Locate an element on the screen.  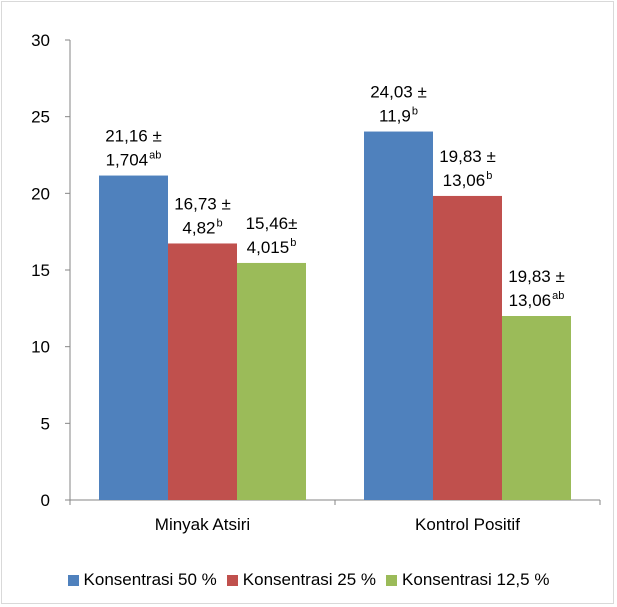
bar-konsentrasi-50--1 is located at coordinates (398, 316).